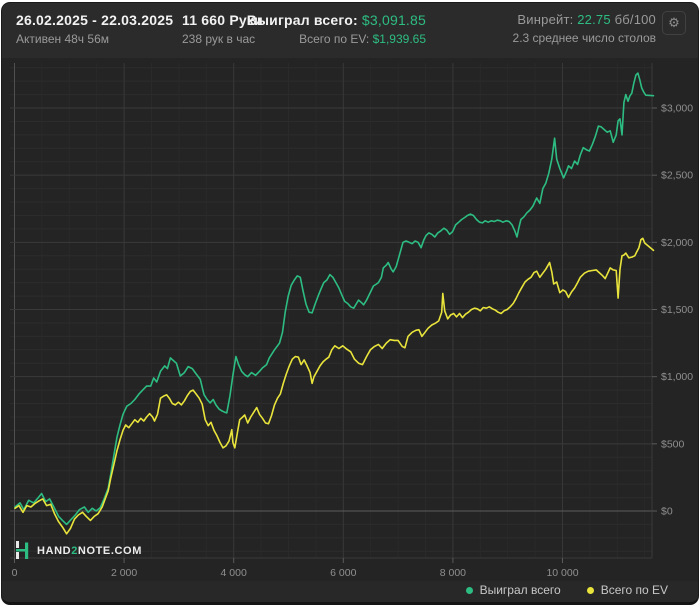  Describe the element at coordinates (673, 444) in the screenshot. I see `svg-text: $500` at that location.